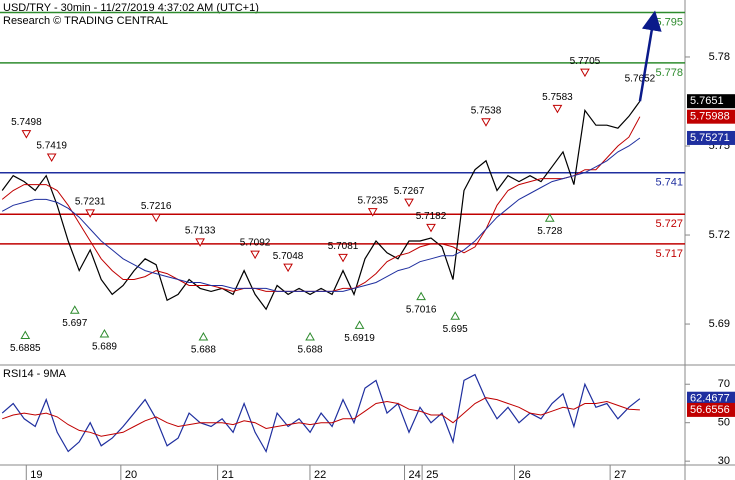  What do you see at coordinates (131, 474) in the screenshot?
I see `x-tick-label: 20` at bounding box center [131, 474].